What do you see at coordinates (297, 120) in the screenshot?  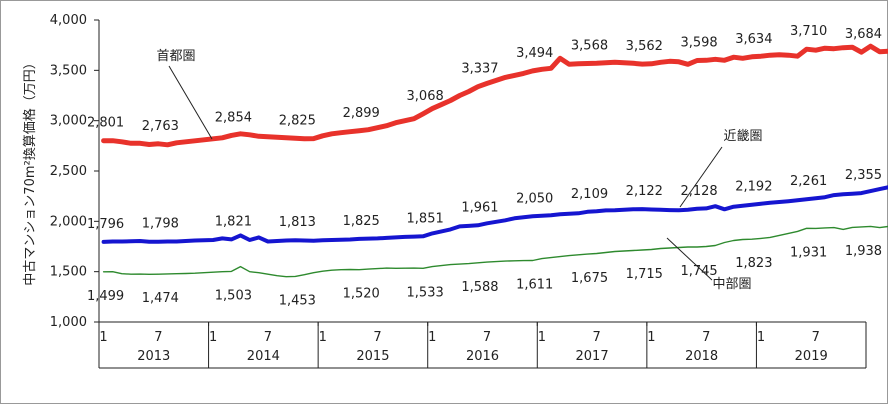 I see `data-label: 2,825` at bounding box center [297, 120].